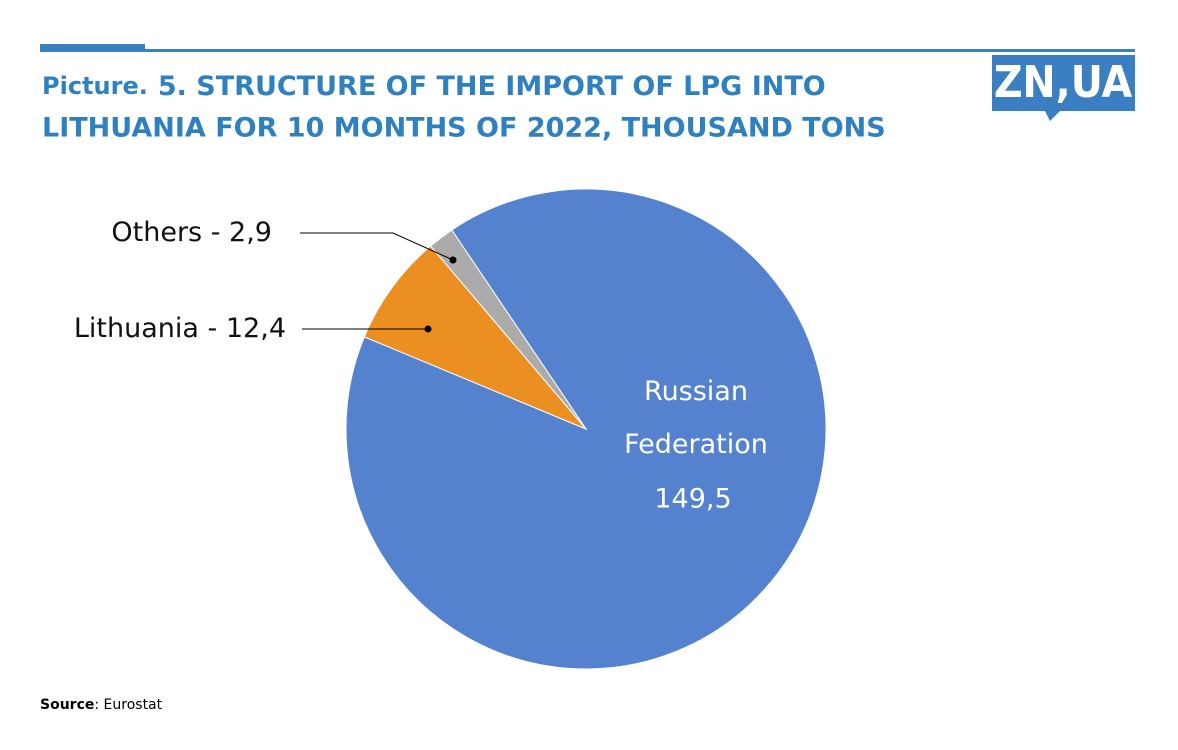 The height and width of the screenshot is (750, 1178). I want to click on leader-line, so click(377, 246).